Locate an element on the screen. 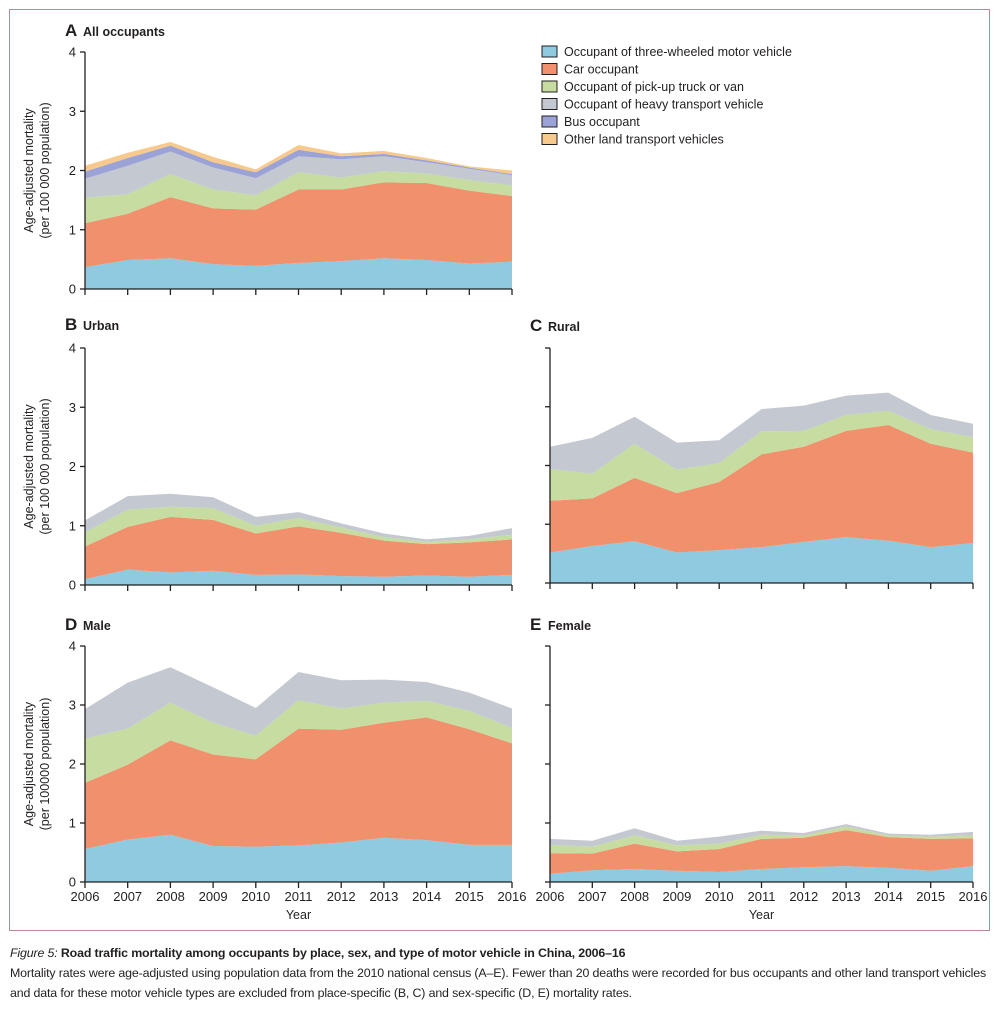 Image resolution: width=1000 pixels, height=1023 pixels. legend-item-other: Other land transport vehicles is located at coordinates (632, 140).